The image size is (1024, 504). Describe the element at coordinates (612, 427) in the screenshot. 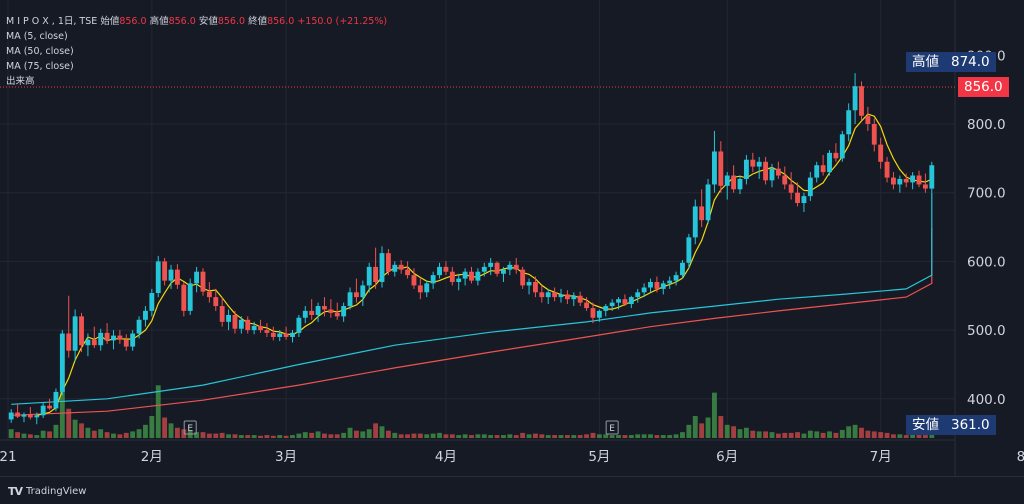

I see `event-marker` at that location.